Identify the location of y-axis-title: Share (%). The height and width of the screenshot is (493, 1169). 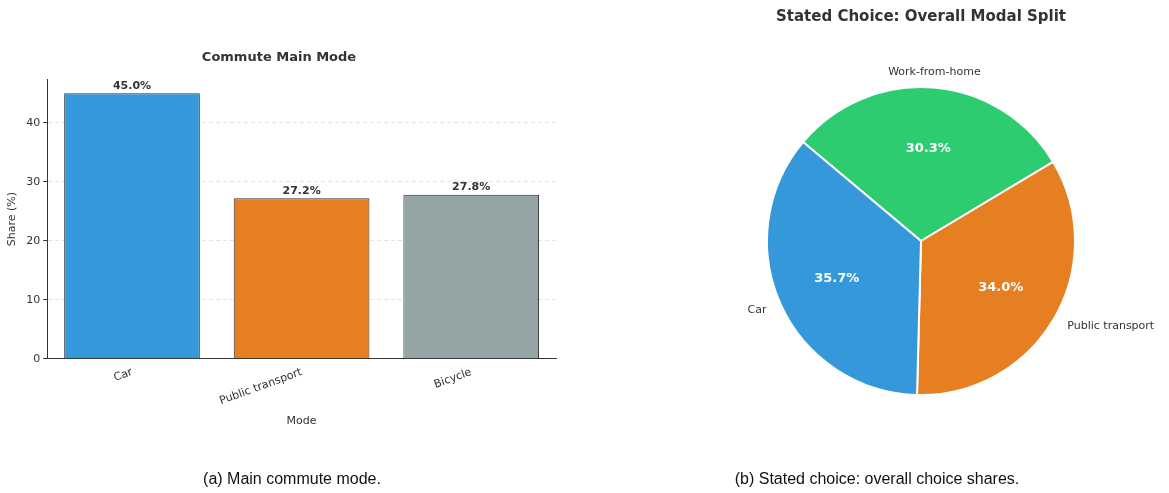
(12, 219).